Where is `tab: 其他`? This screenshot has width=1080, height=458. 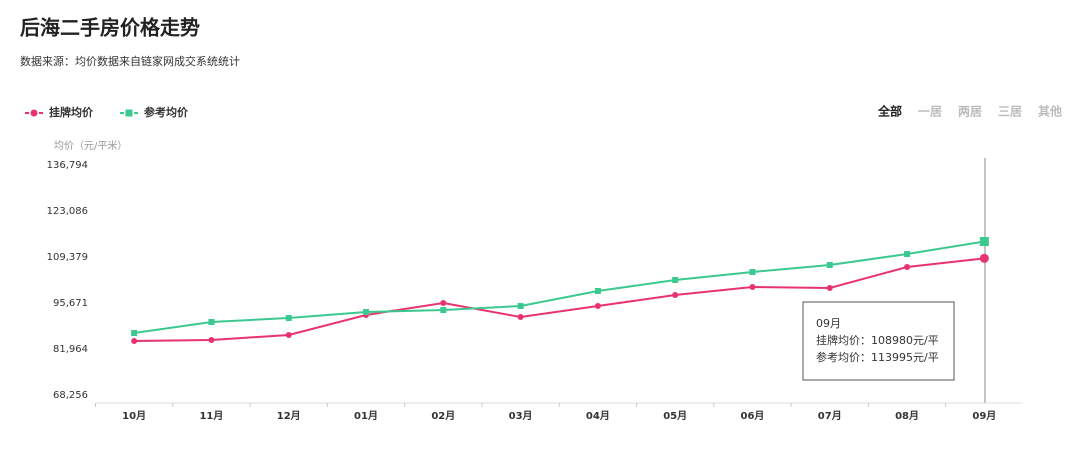 tab: 其他 is located at coordinates (1050, 111).